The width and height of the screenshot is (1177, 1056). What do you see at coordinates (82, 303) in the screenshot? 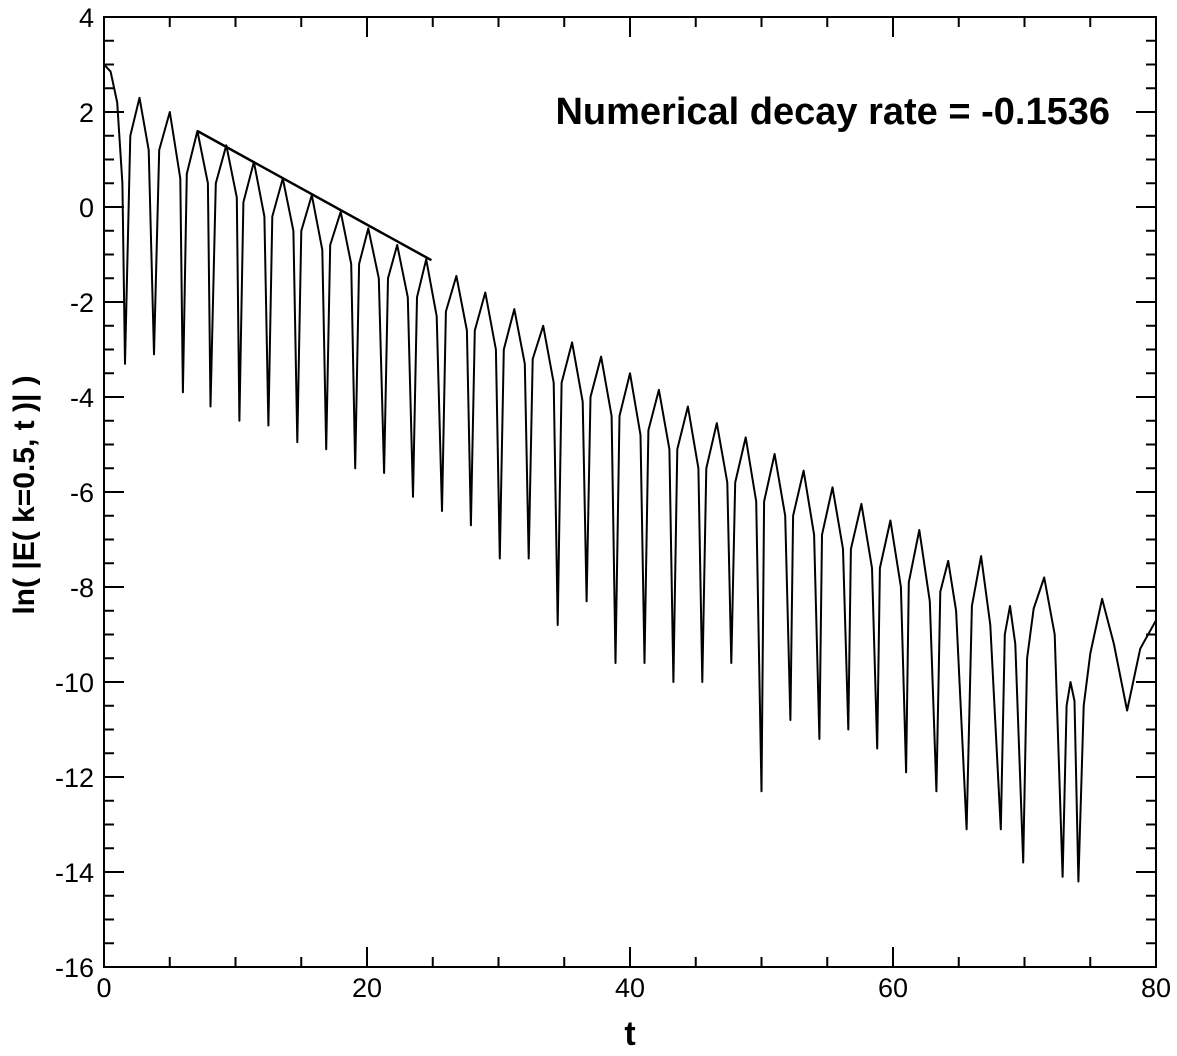
I see `y-tick-label: -2` at bounding box center [82, 303].